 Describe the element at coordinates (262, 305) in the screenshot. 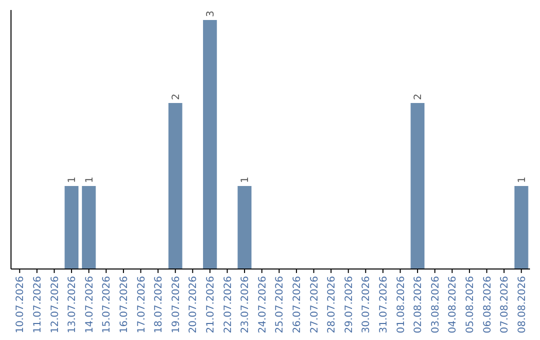

I see `x-tick-label: 24.07.2026` at that location.